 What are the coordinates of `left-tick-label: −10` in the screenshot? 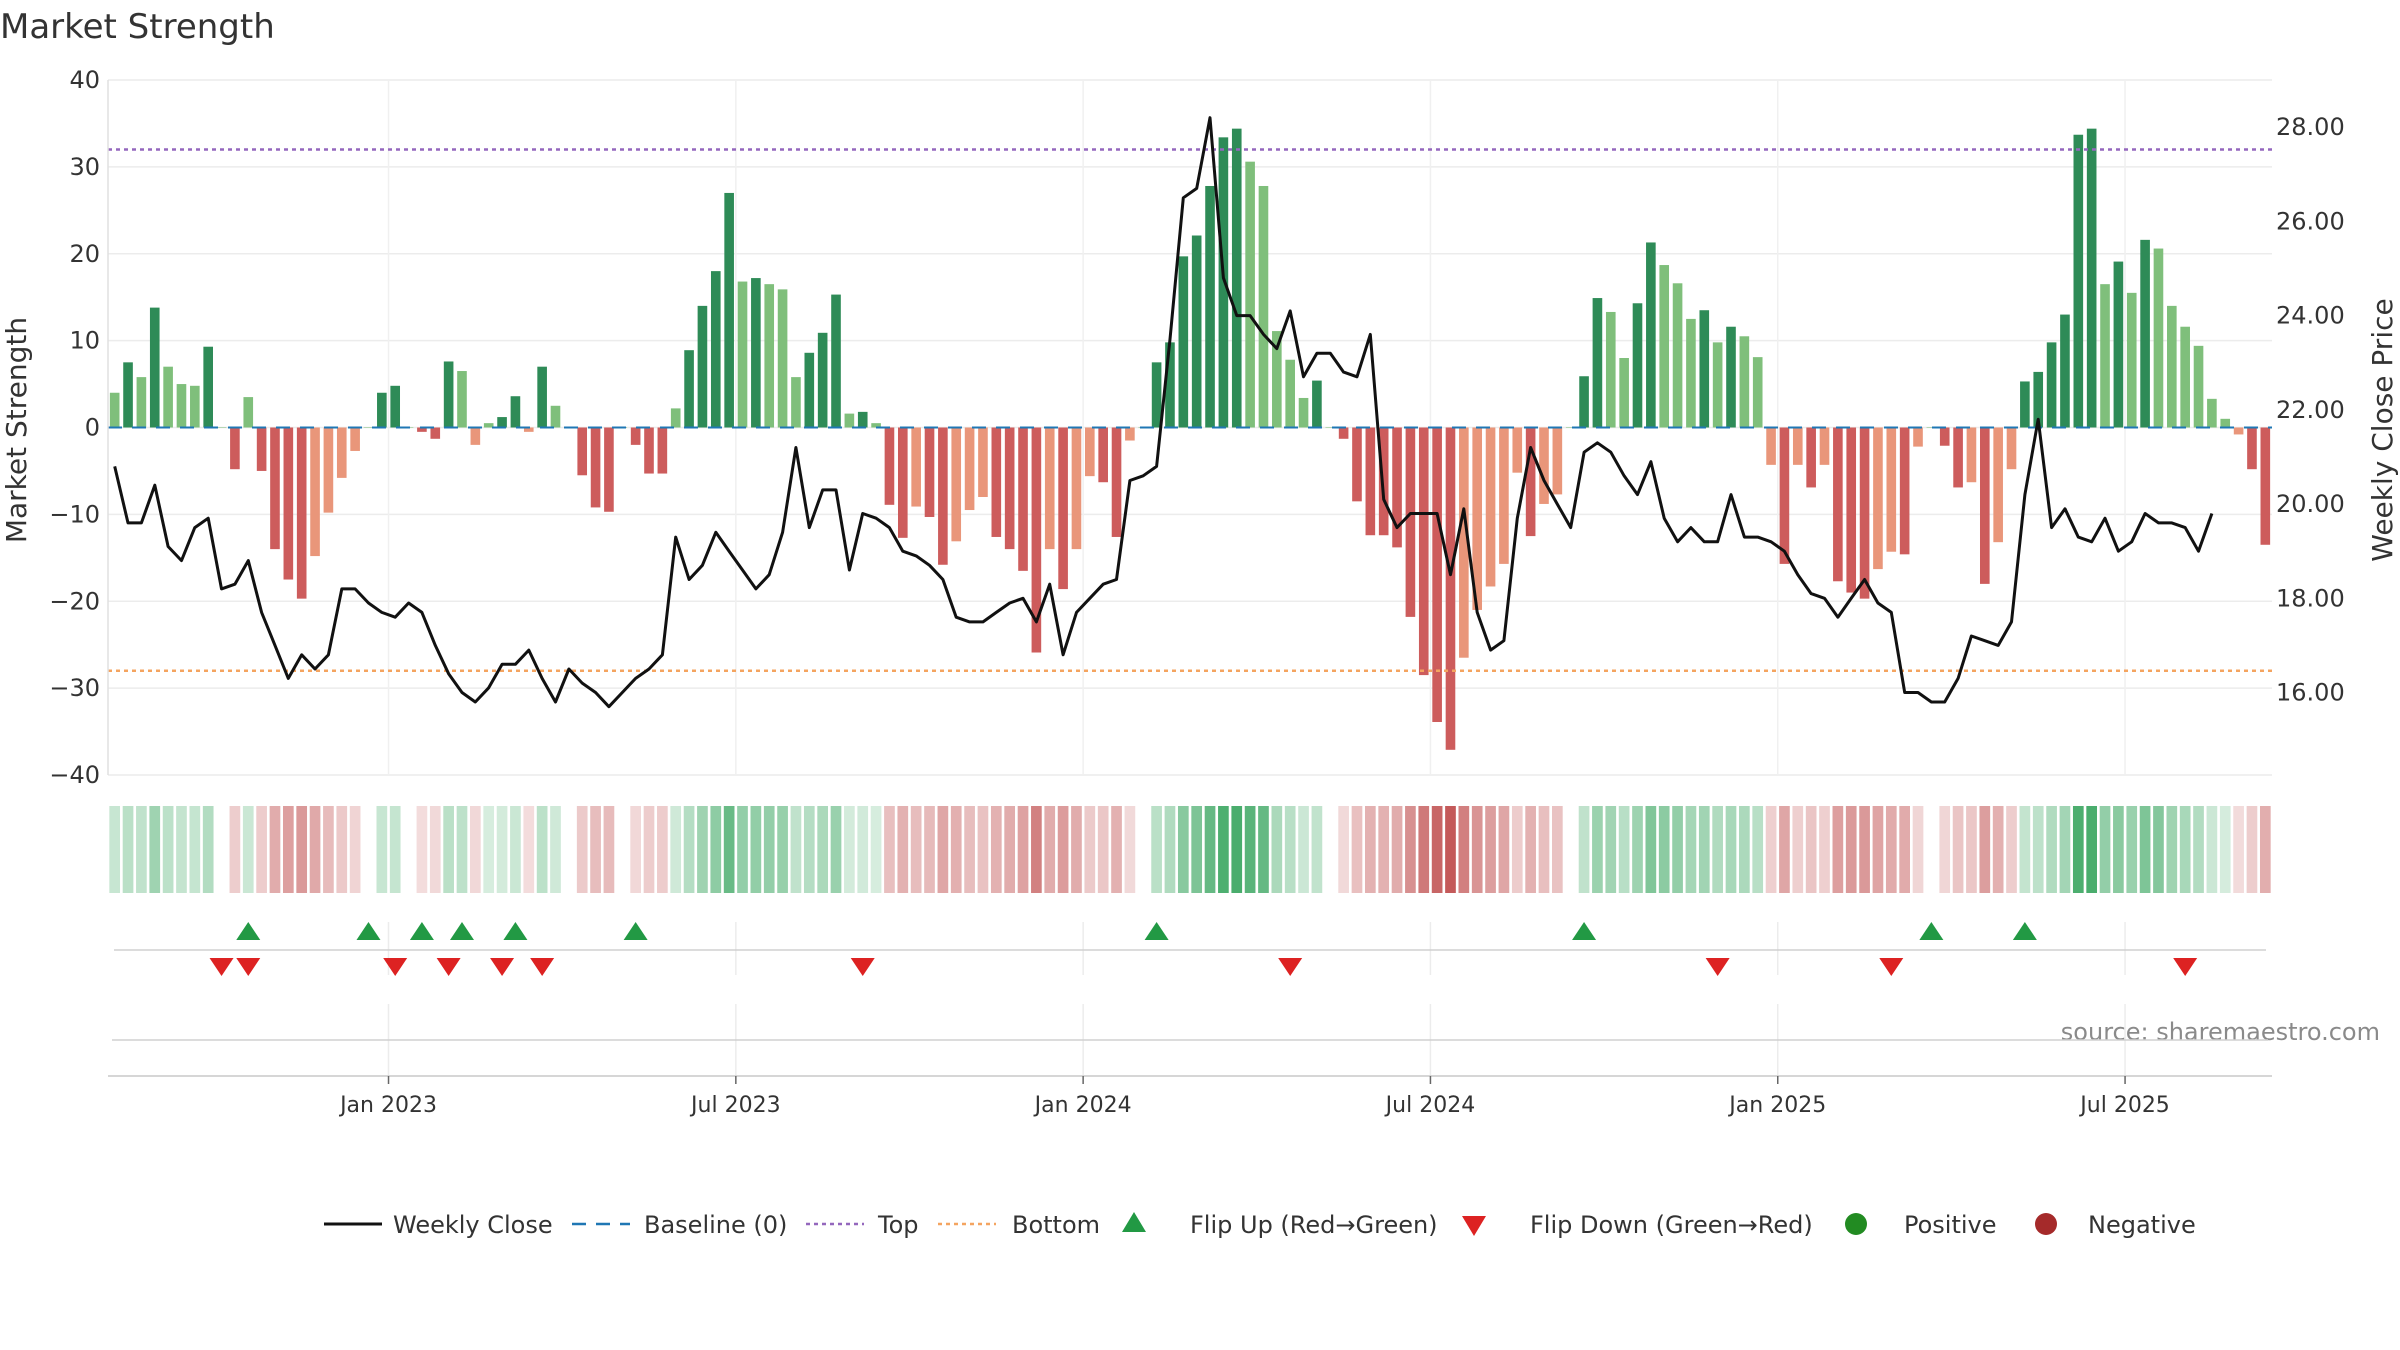 It's located at (74, 514).